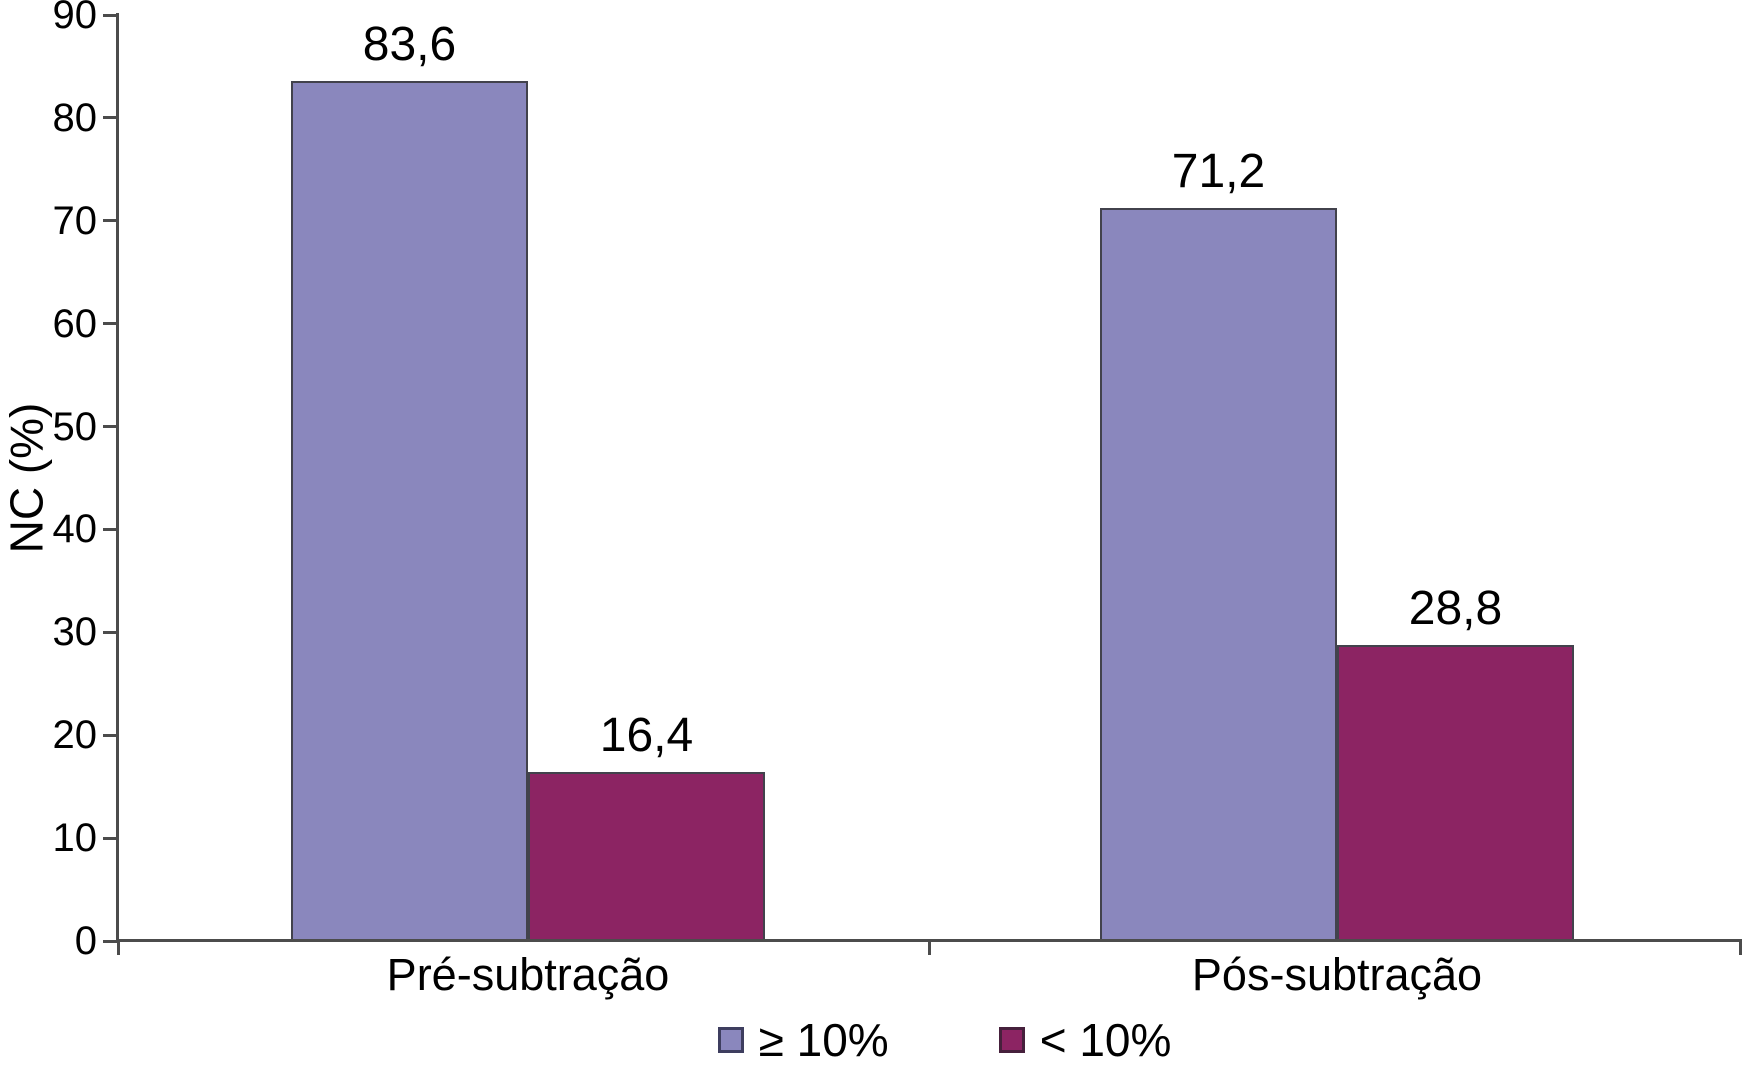  What do you see at coordinates (85, 941) in the screenshot?
I see `y-axis-tick-label: 0` at bounding box center [85, 941].